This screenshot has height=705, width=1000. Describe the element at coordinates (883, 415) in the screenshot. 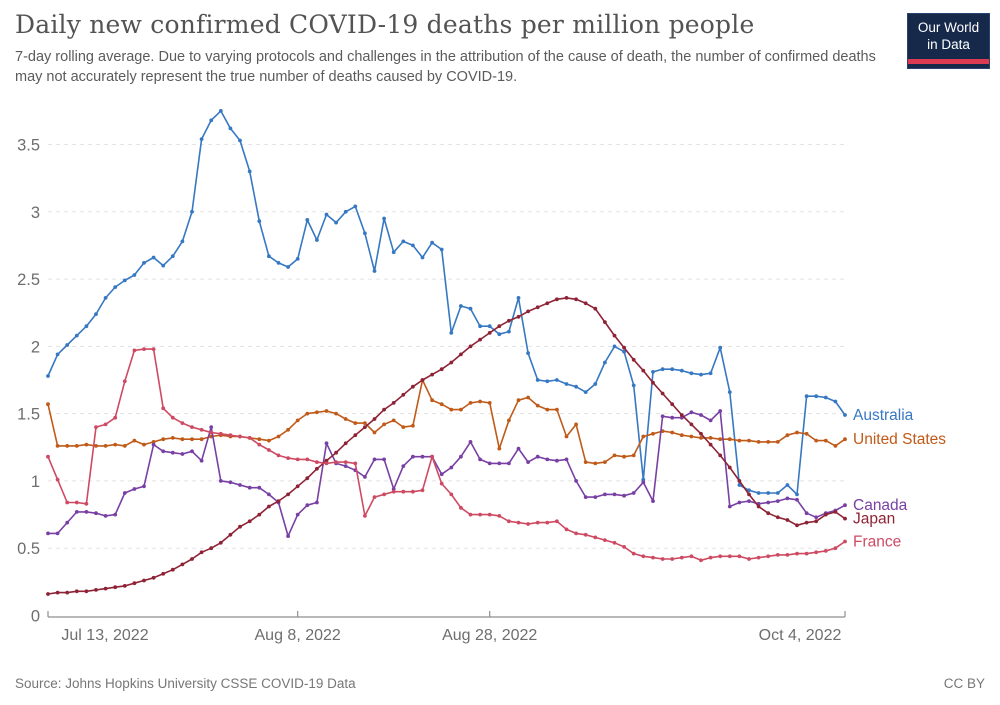

I see `legend-label-australia: Australia` at that location.